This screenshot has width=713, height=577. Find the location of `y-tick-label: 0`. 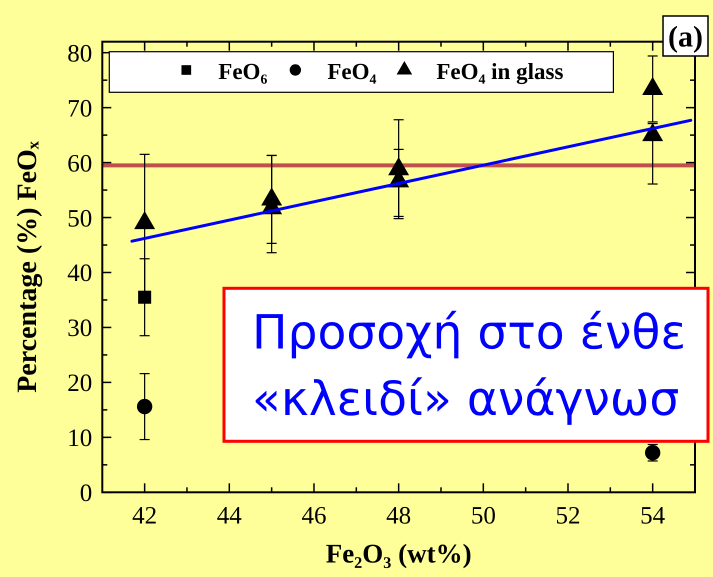

y-tick-label: 0 is located at coordinates (86, 494).